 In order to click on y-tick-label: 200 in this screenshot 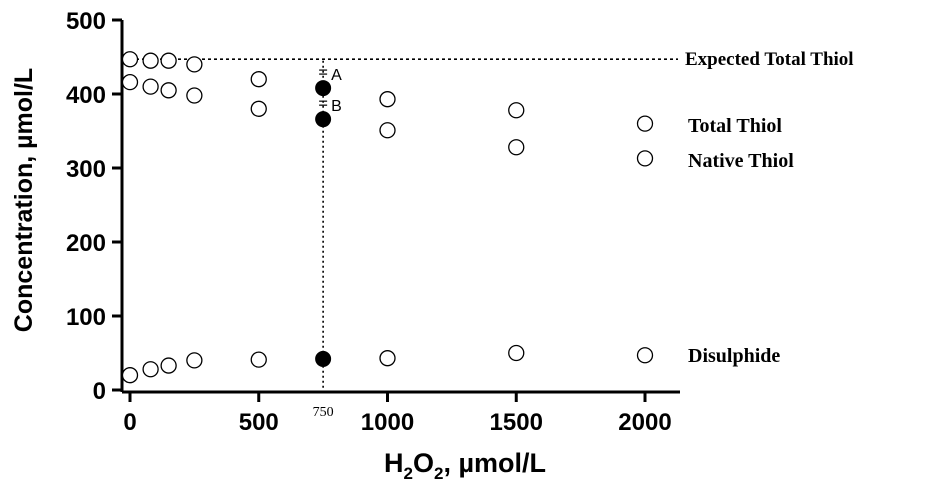, I will do `click(86, 243)`.